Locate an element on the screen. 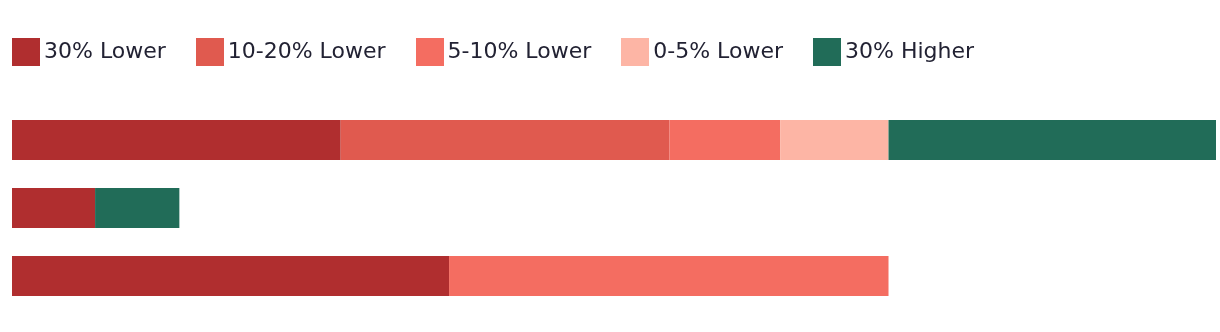 The image size is (1220, 332). legend-label: 30% Lower is located at coordinates (105, 50).